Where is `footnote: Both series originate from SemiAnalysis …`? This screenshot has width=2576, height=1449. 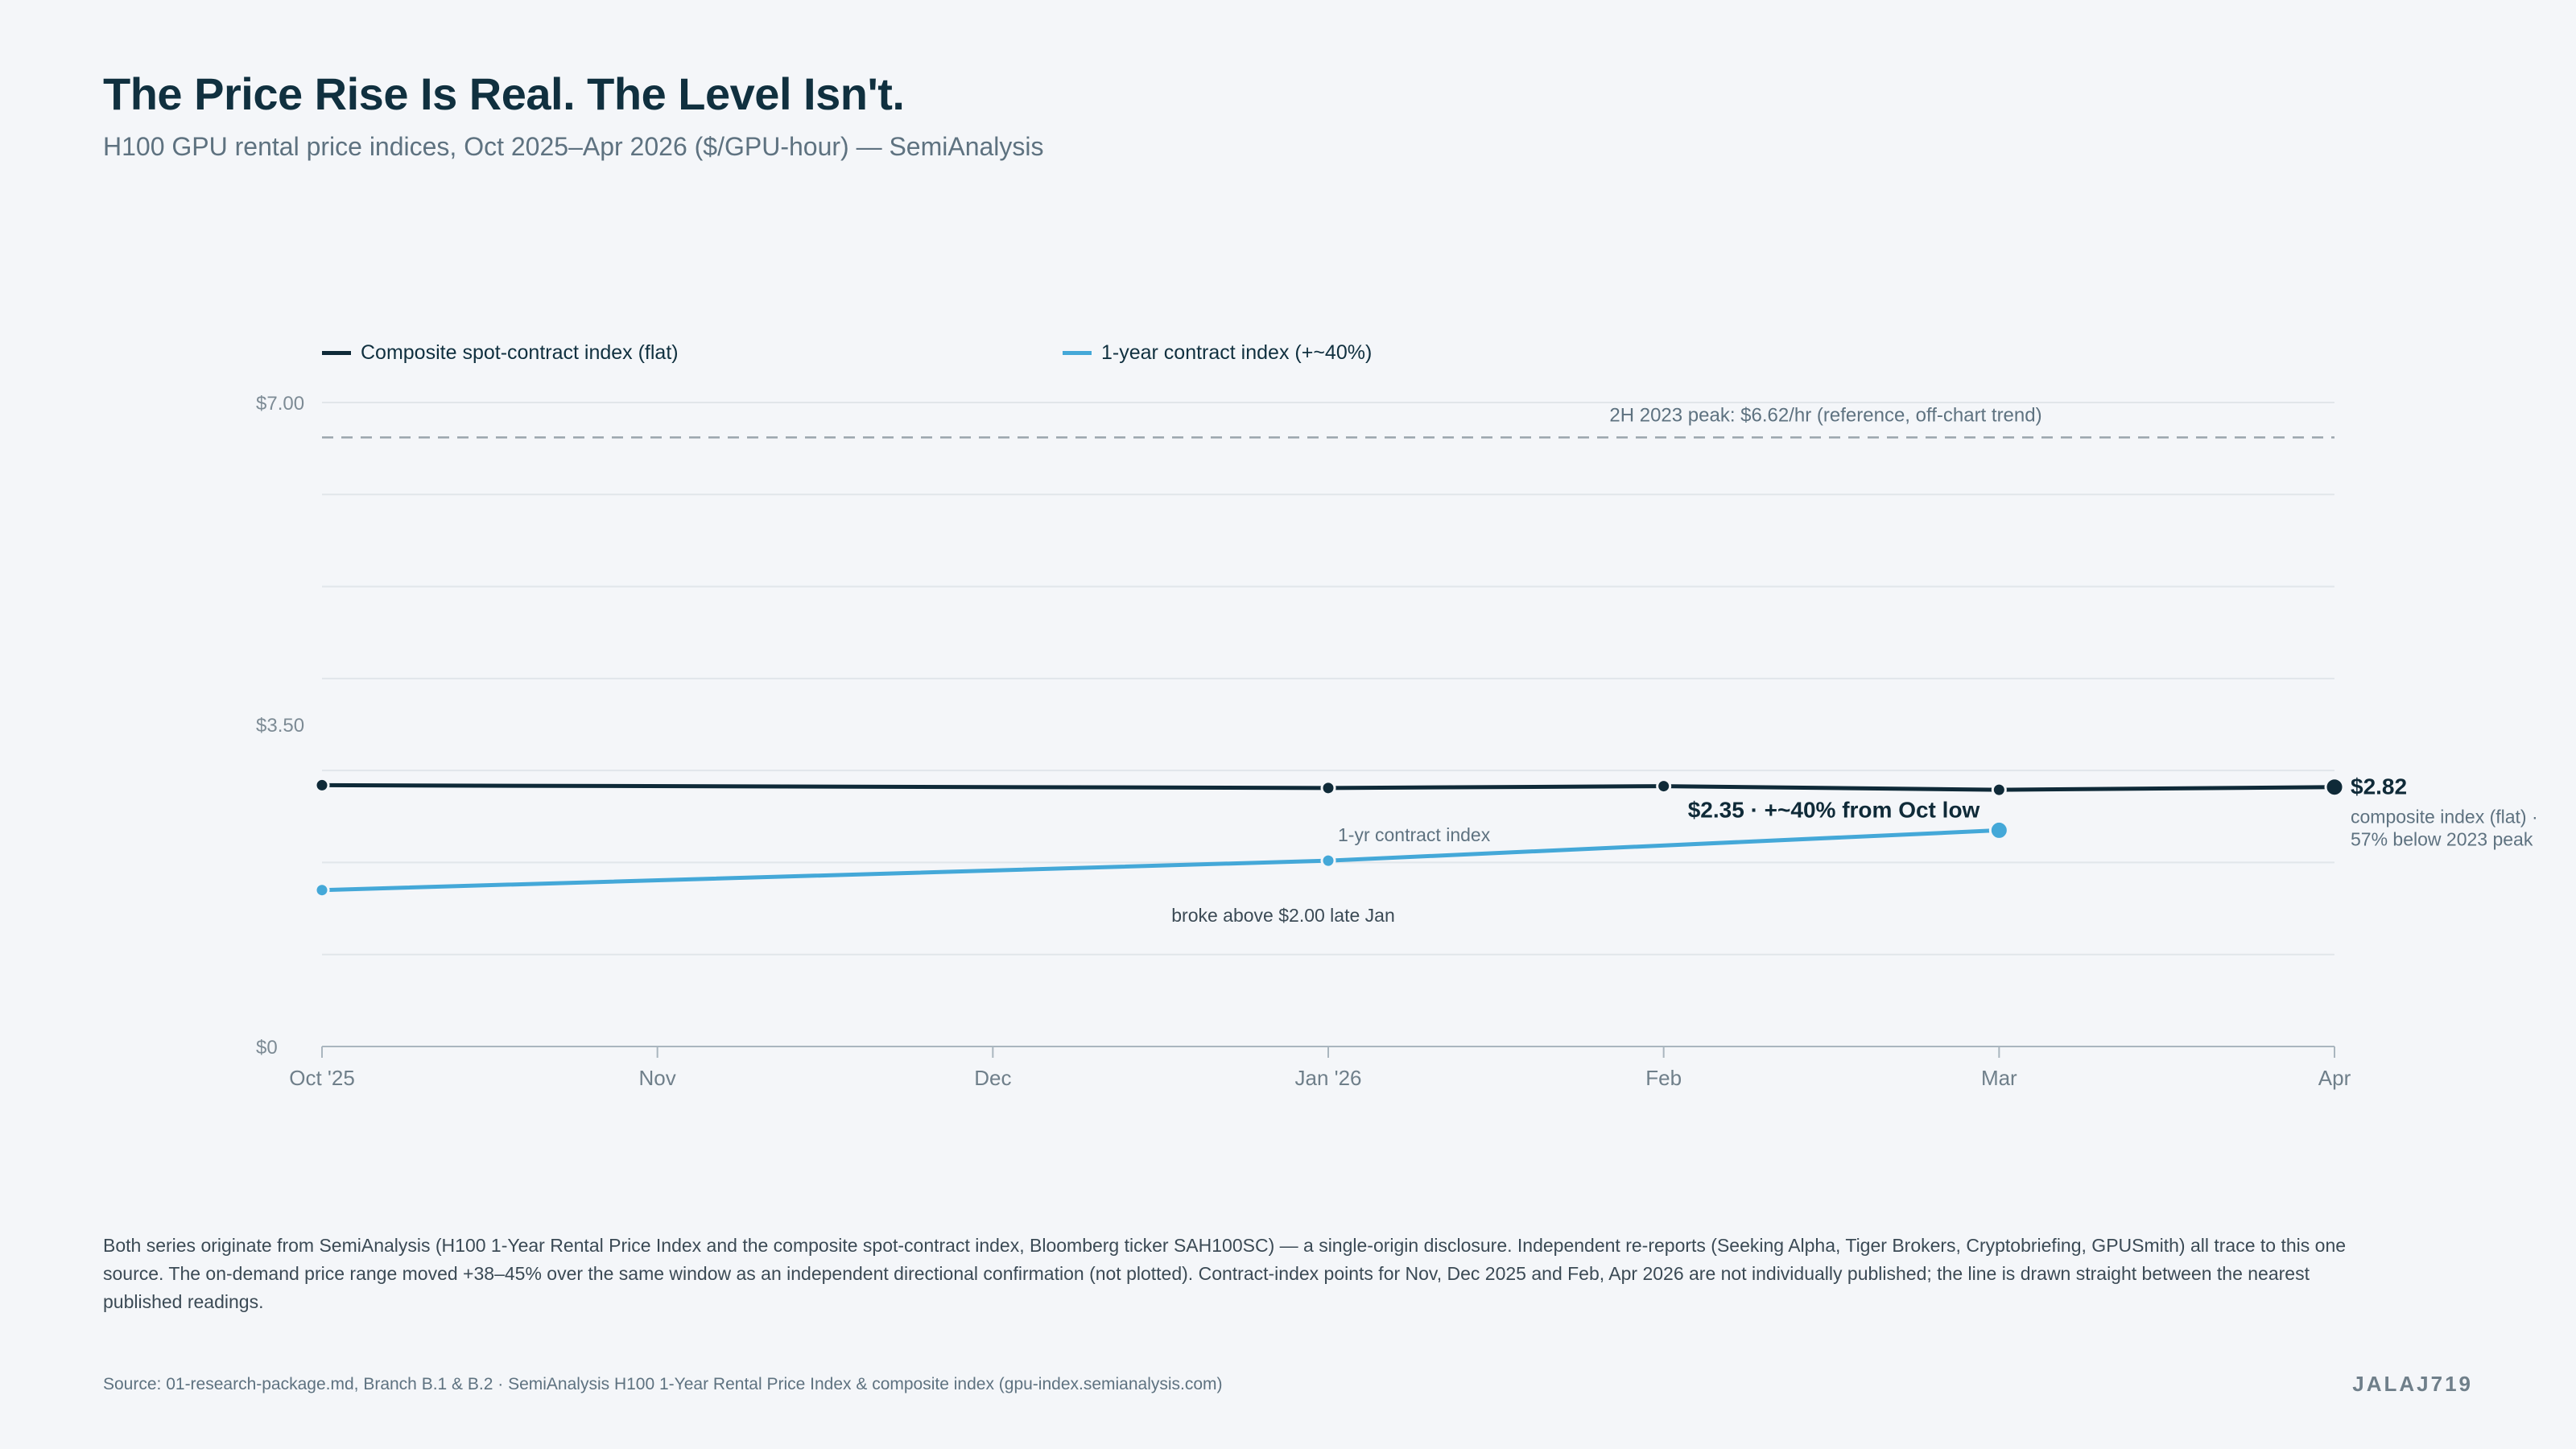 footnote: Both series originate from SemiAnalysis … is located at coordinates (1225, 1273).